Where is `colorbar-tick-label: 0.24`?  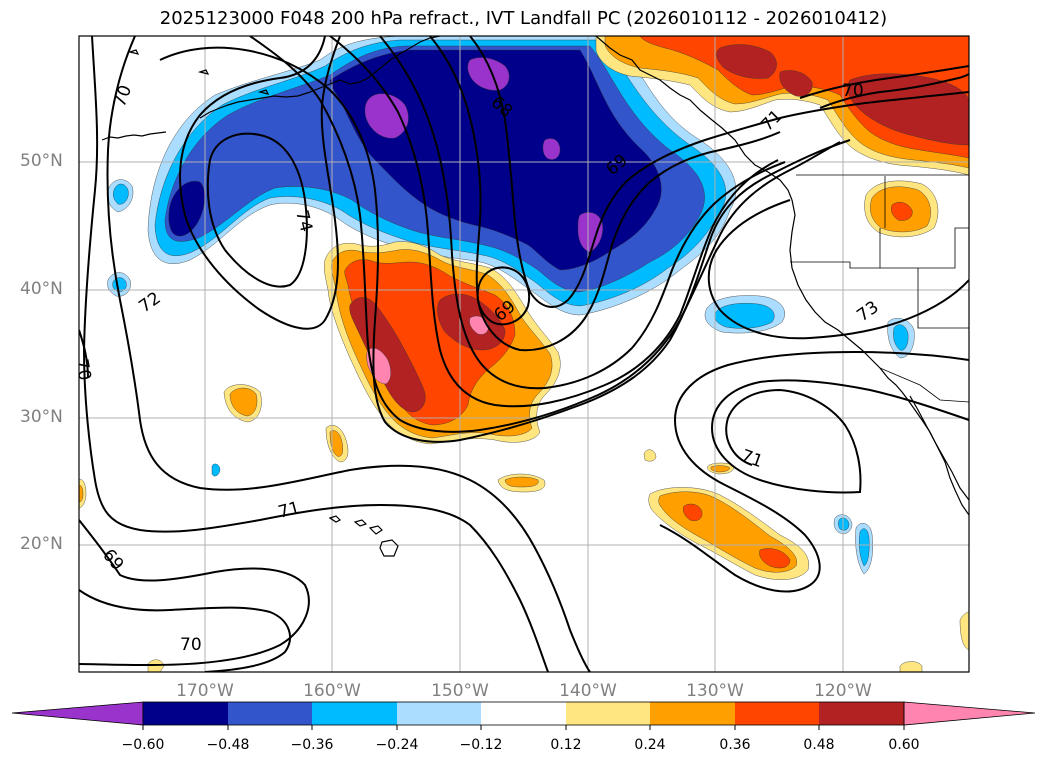
colorbar-tick-label: 0.24 is located at coordinates (650, 745).